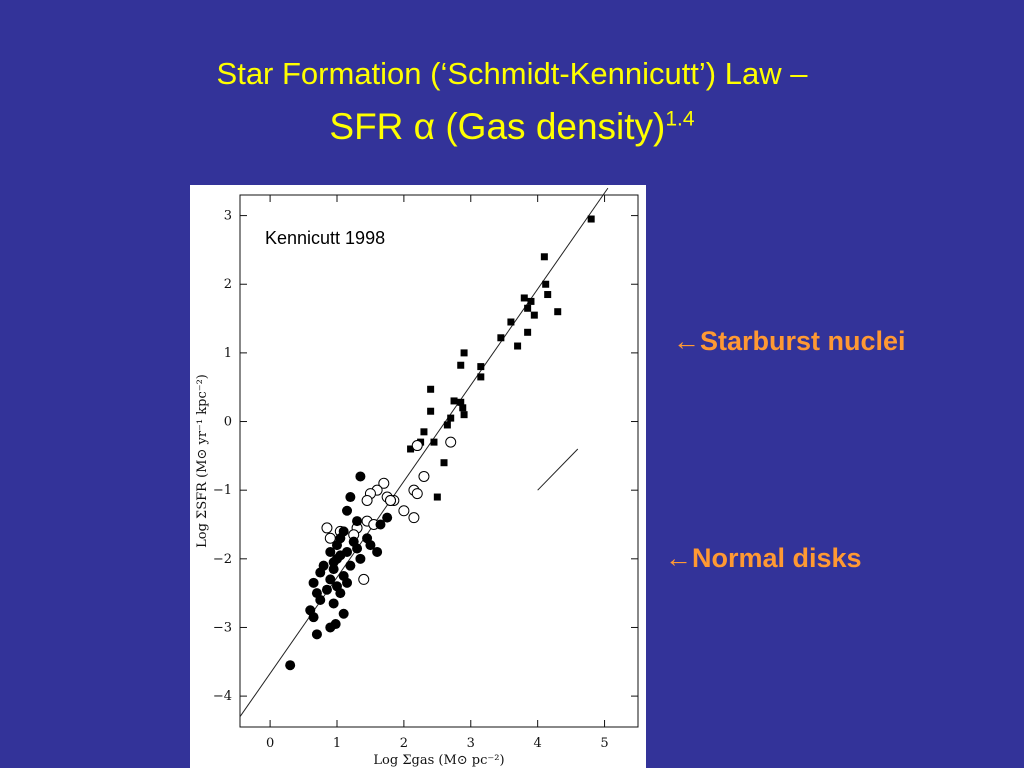 Image resolution: width=1024 pixels, height=768 pixels. What do you see at coordinates (558, 469) in the screenshot?
I see `slope-marker-line` at bounding box center [558, 469].